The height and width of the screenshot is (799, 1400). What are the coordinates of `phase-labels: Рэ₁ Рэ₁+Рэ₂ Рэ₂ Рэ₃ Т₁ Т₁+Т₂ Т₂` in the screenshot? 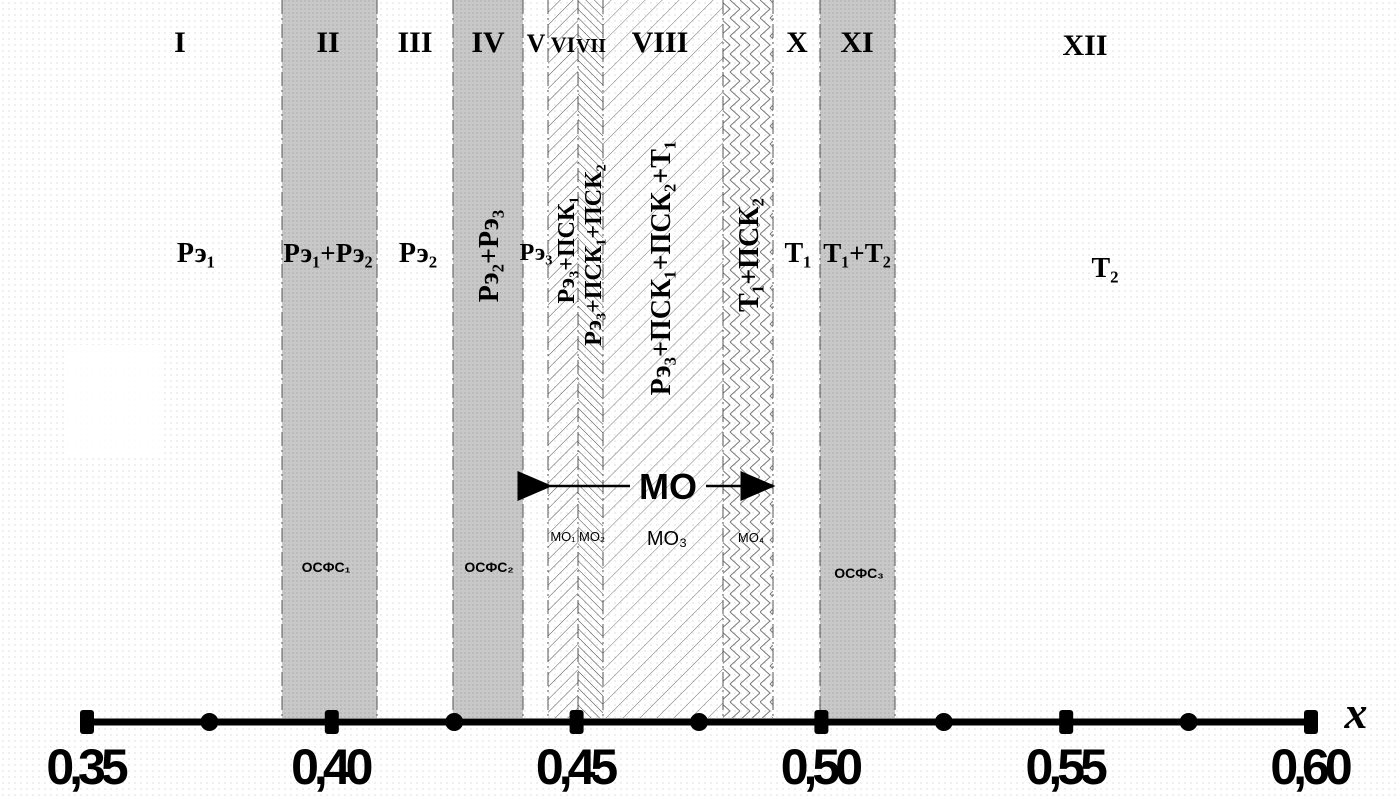 It's located at (648, 261).